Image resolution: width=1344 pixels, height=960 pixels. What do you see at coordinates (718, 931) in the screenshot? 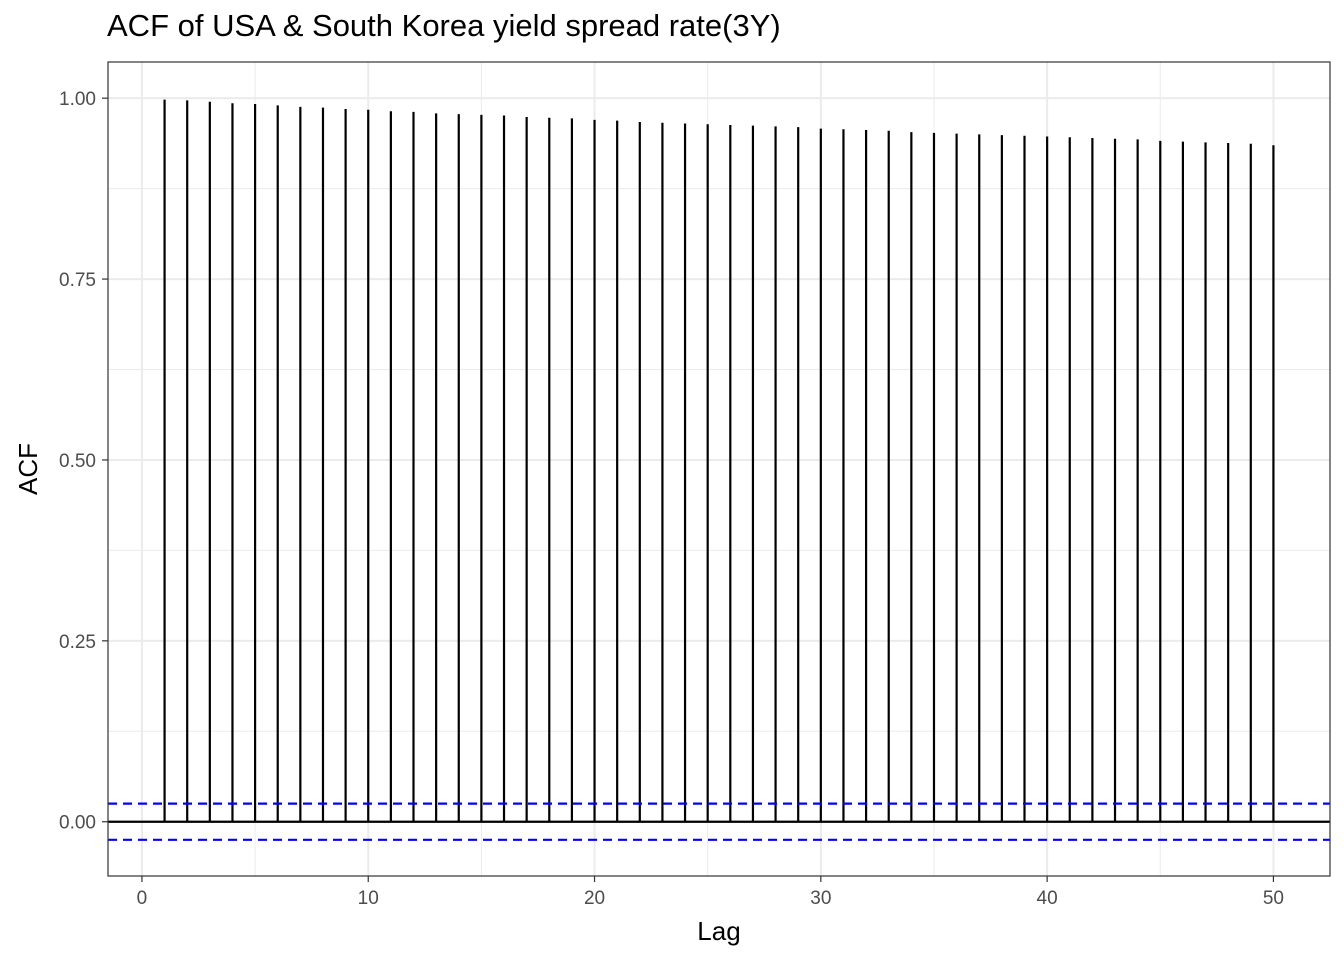
I see `x-axis-title: Lag` at bounding box center [718, 931].